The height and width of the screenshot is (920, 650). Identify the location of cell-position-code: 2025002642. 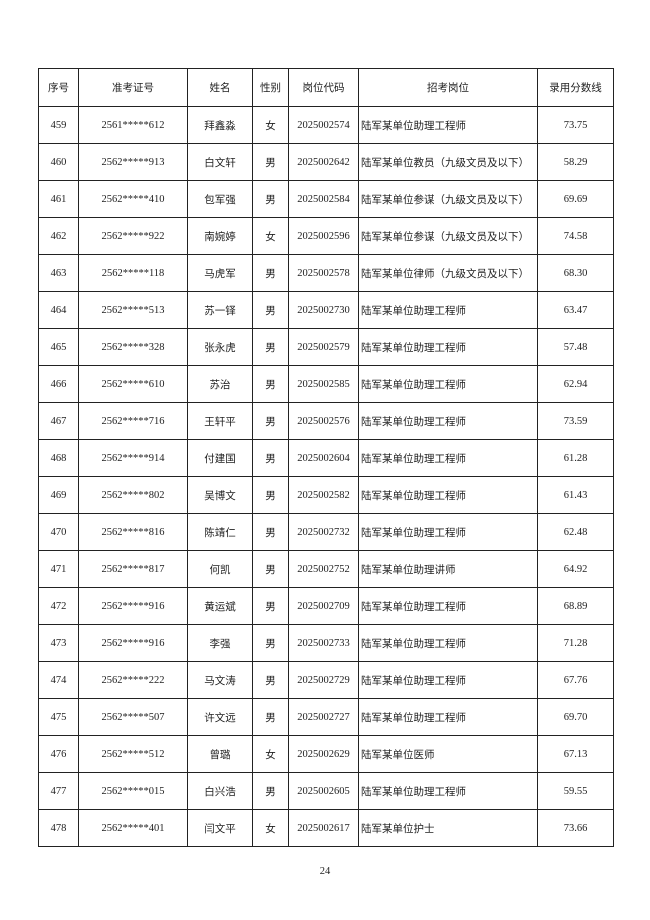
(323, 162).